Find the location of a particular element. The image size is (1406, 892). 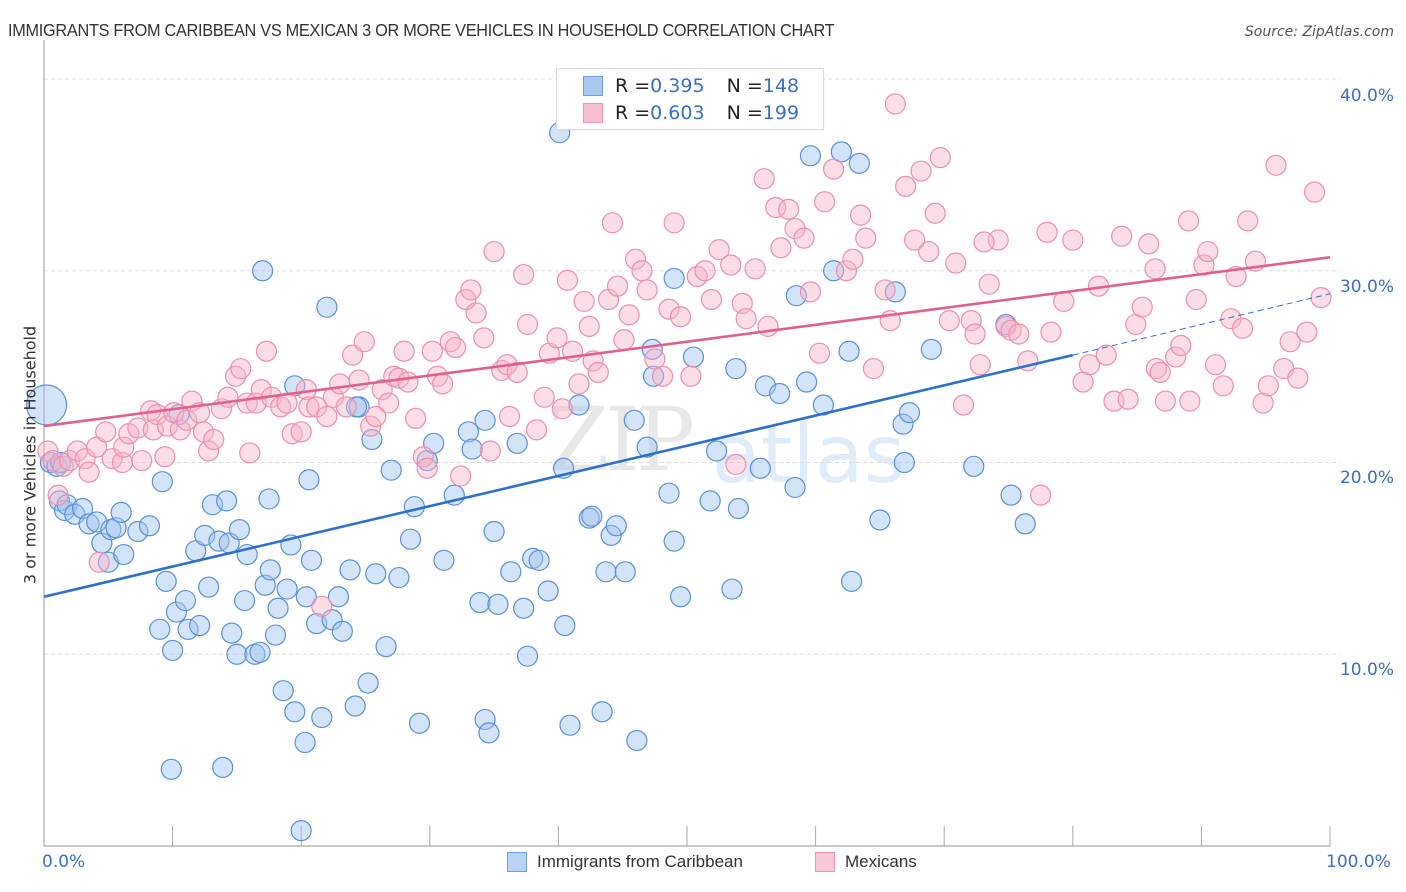

source-label: Source: ZipAtlas.com is located at coordinates (1319, 32).